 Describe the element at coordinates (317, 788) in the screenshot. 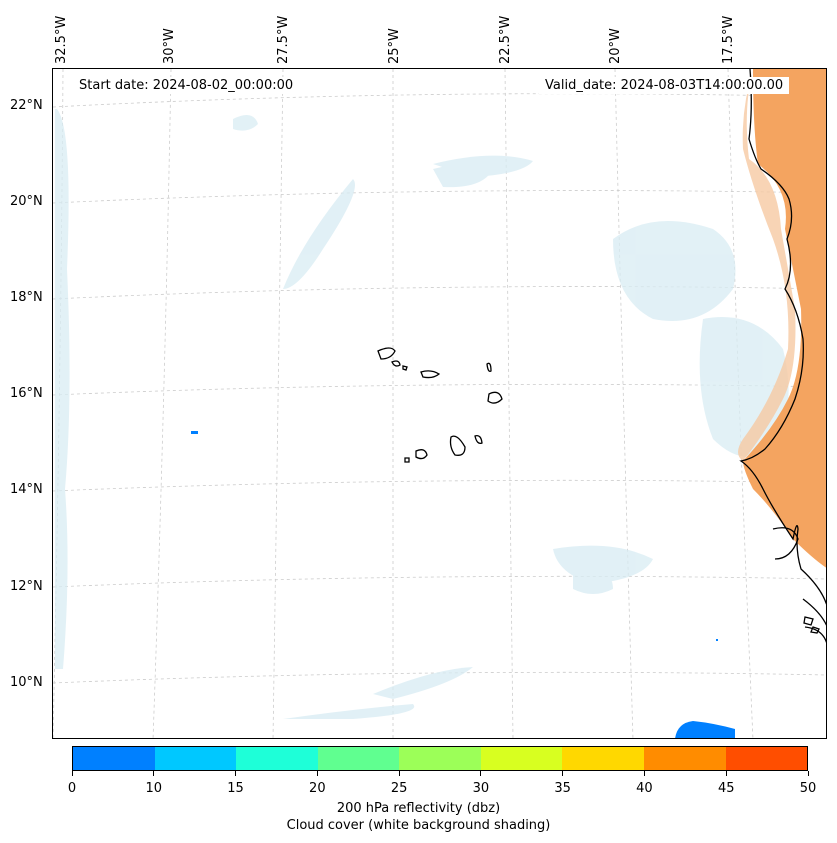

I see `colorbar-tick-label: 20` at that location.